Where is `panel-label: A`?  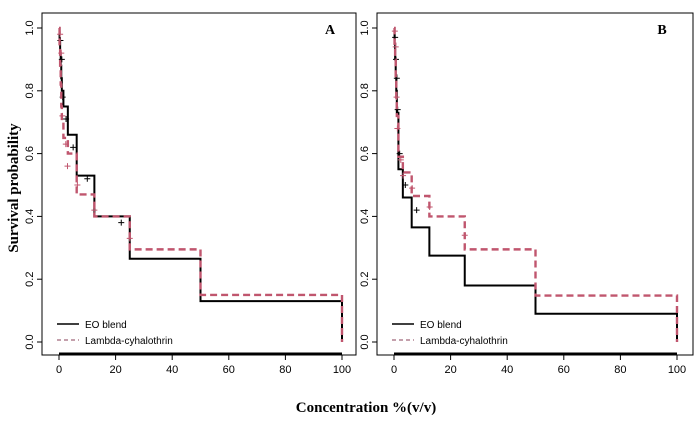
panel-label: A is located at coordinates (330, 30).